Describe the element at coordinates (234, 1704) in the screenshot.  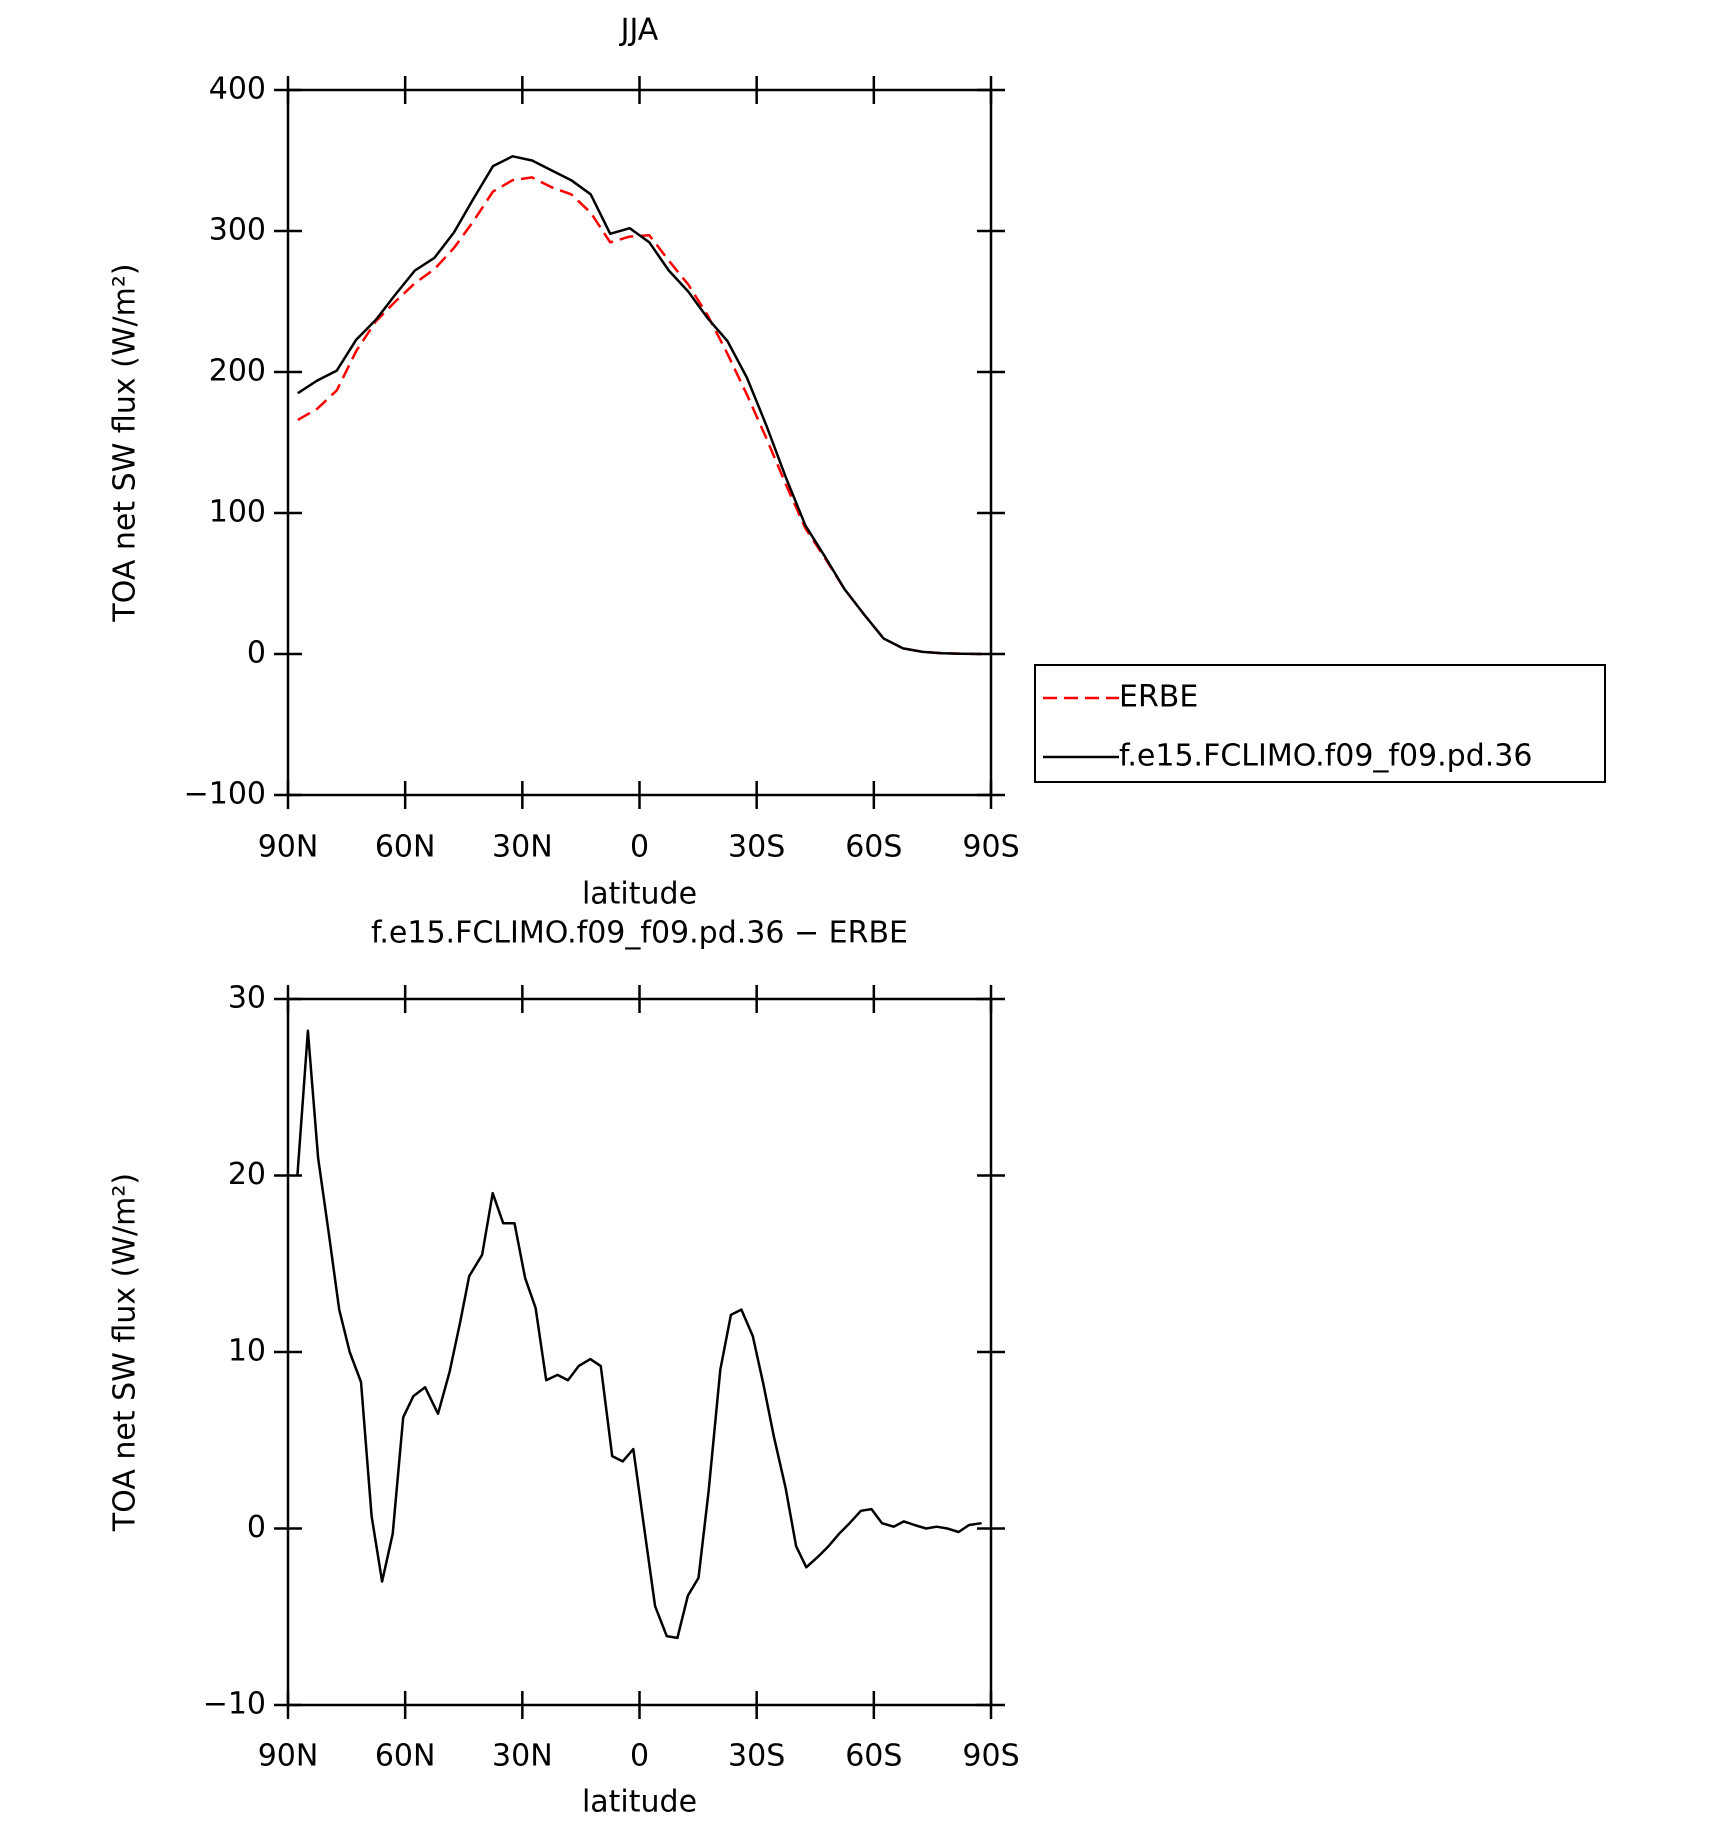
I see `y-tick-label: −10` at that location.